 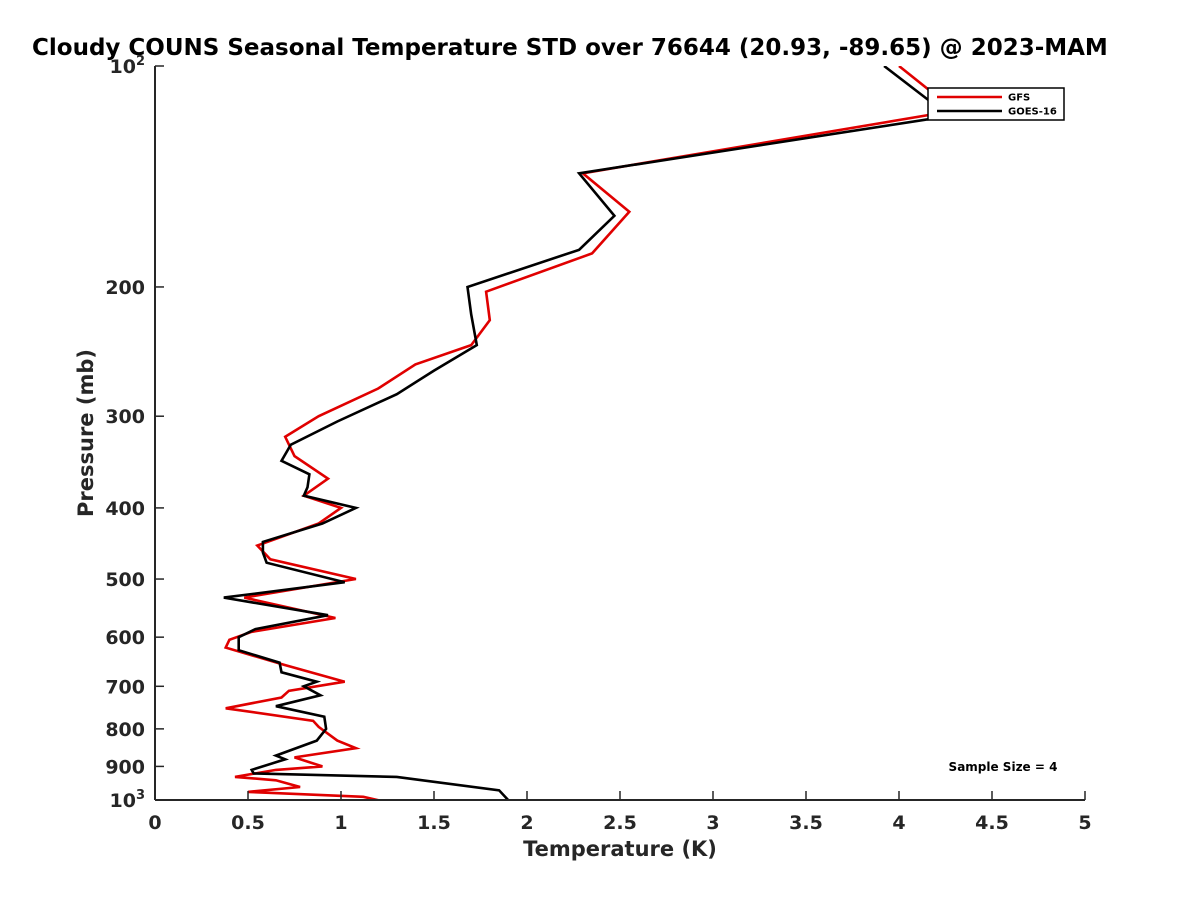 What do you see at coordinates (140, 795) in the screenshot?
I see `y-tick-label-exponent: 3` at bounding box center [140, 795].